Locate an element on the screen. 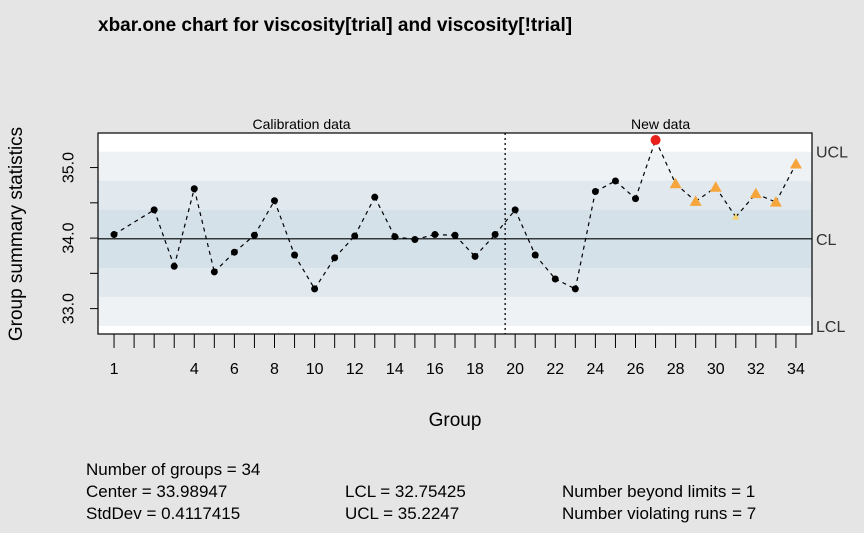 The width and height of the screenshot is (864, 533). x-tick-label: 8 is located at coordinates (274, 369).